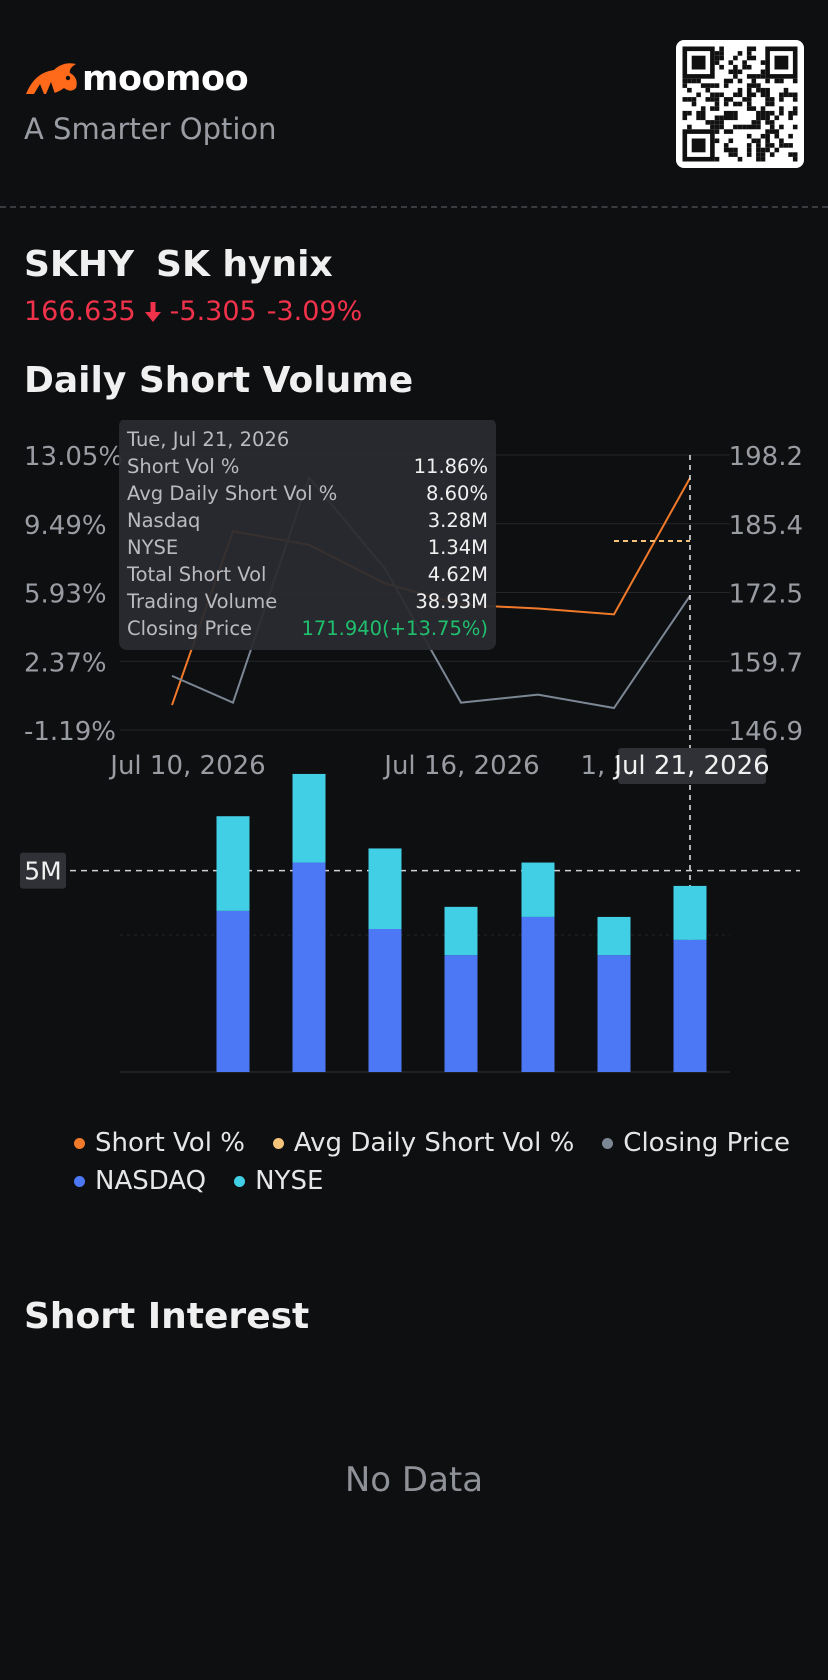  I want to click on y-left-tick-label: 2.37%, so click(65, 663).